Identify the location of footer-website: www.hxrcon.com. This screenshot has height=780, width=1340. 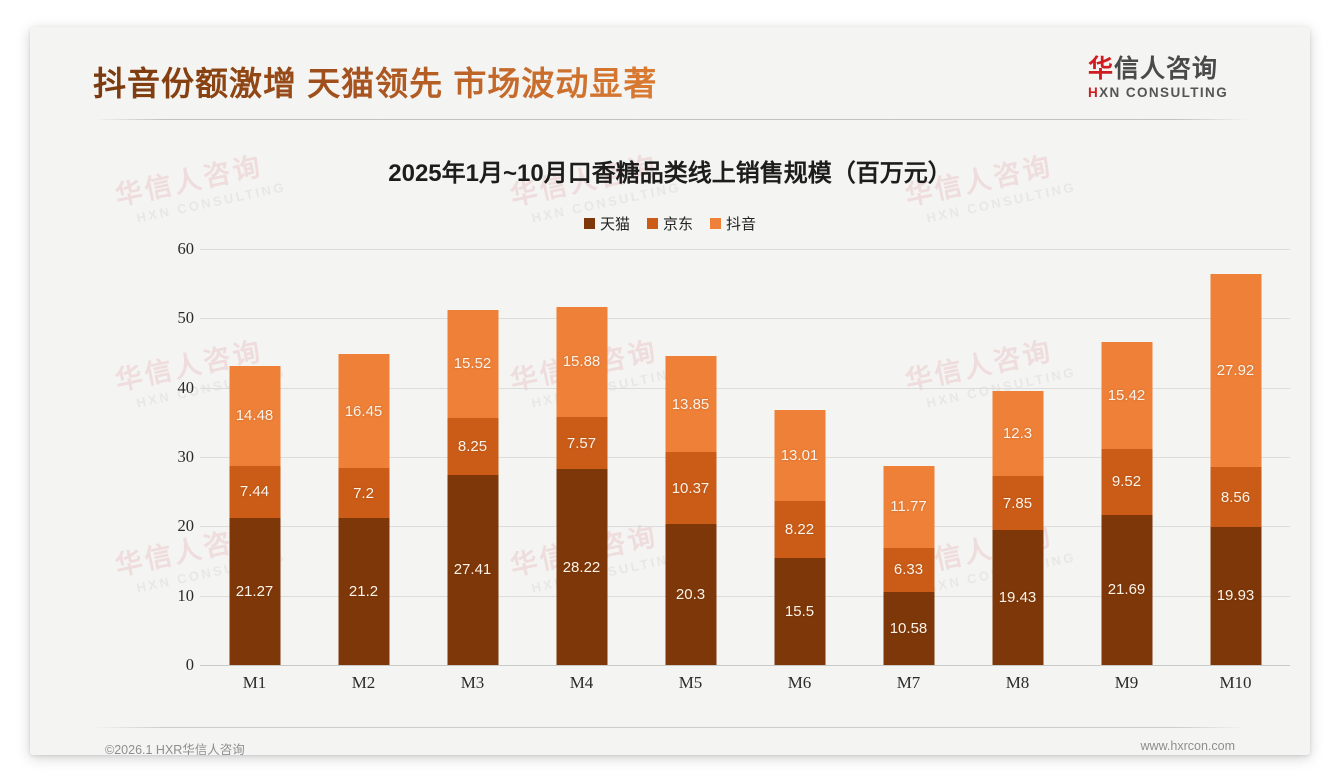
(1187, 746).